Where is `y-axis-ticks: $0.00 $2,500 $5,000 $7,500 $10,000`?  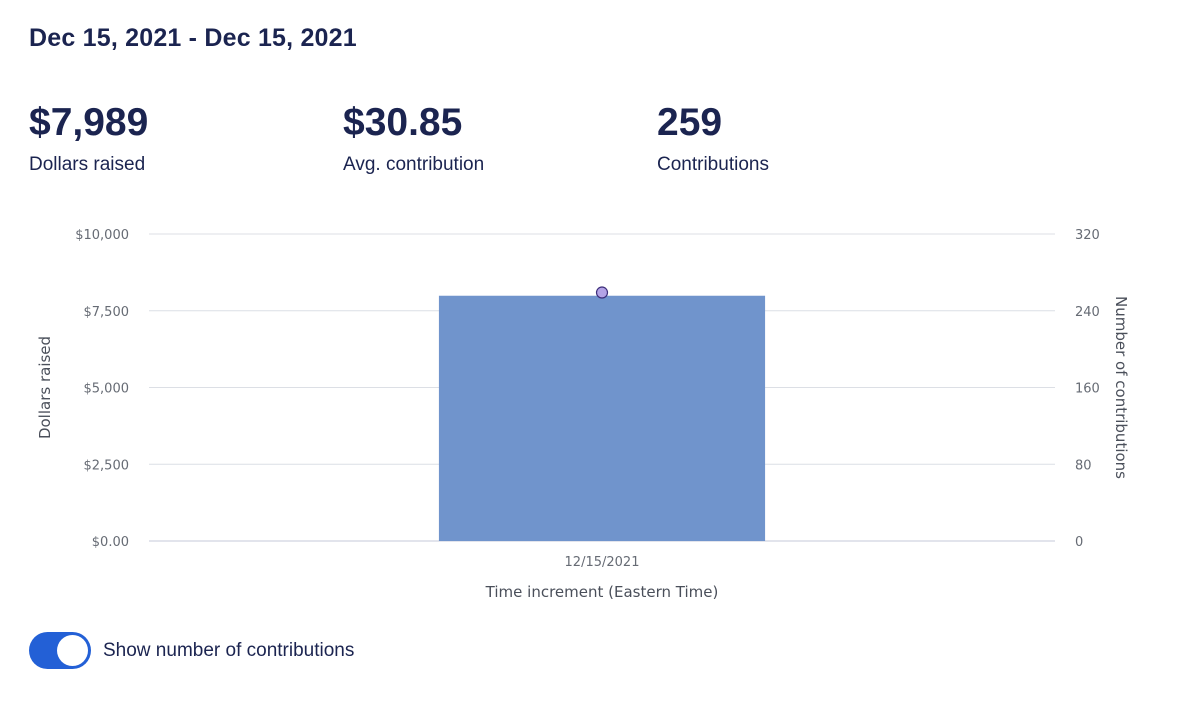 y-axis-ticks: $0.00 $2,500 $5,000 $7,500 $10,000 is located at coordinates (102, 389).